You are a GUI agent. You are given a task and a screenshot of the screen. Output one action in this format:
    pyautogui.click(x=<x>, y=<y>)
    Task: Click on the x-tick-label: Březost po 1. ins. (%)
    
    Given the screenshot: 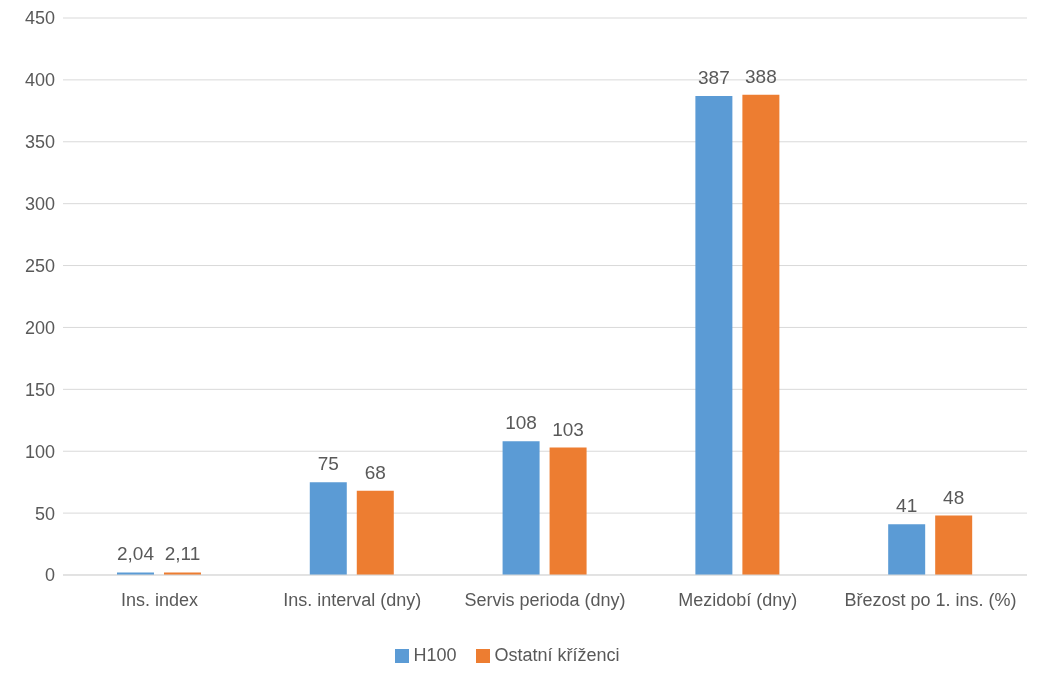 What is the action you would take?
    pyautogui.click(x=930, y=599)
    